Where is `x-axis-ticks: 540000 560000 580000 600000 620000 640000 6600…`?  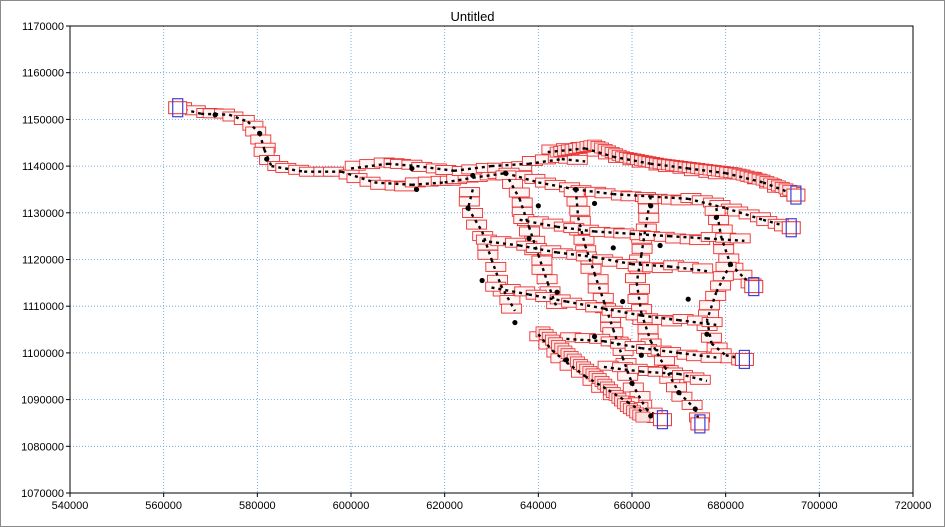 x-axis-ticks: 540000 560000 580000 600000 620000 640000 6600… is located at coordinates (492, 502).